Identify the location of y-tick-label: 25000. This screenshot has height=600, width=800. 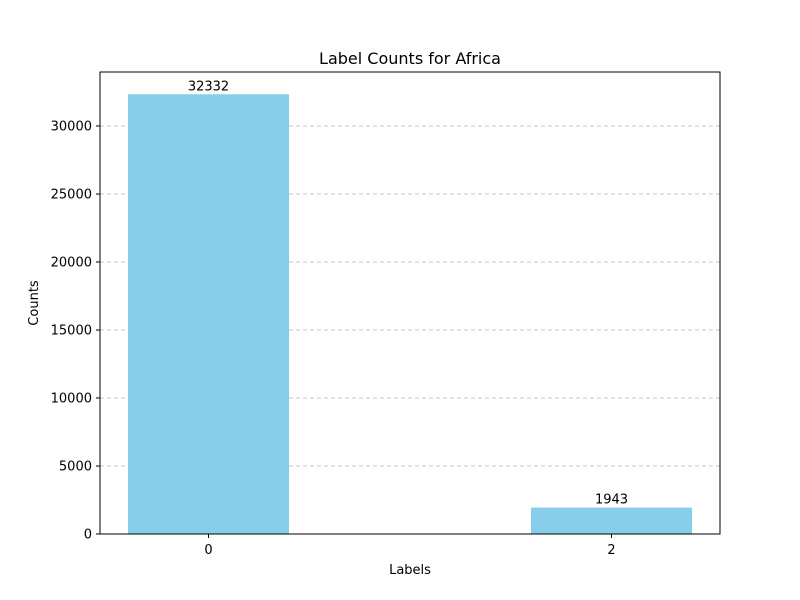
(71, 195).